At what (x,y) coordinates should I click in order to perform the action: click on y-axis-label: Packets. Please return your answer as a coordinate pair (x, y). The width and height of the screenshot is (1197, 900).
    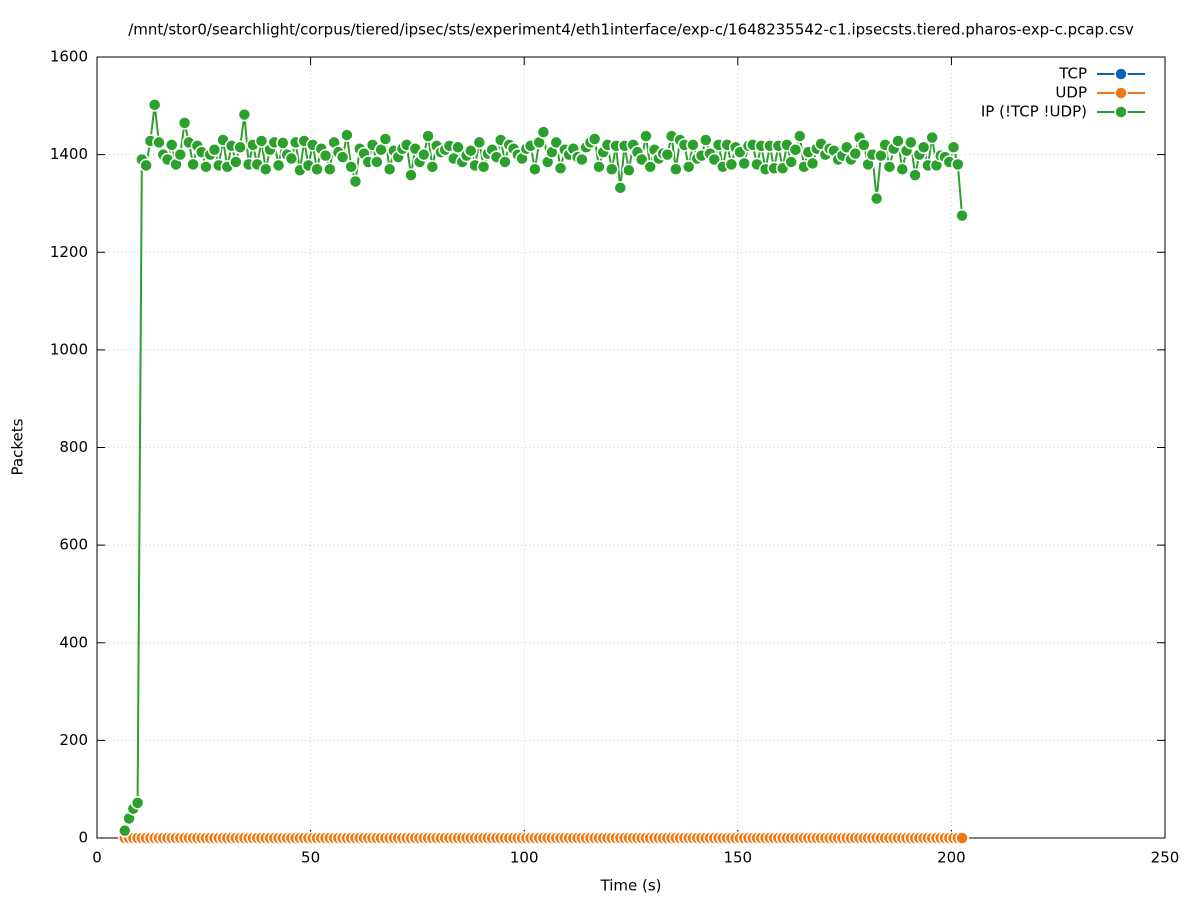
    Looking at the image, I should click on (18, 446).